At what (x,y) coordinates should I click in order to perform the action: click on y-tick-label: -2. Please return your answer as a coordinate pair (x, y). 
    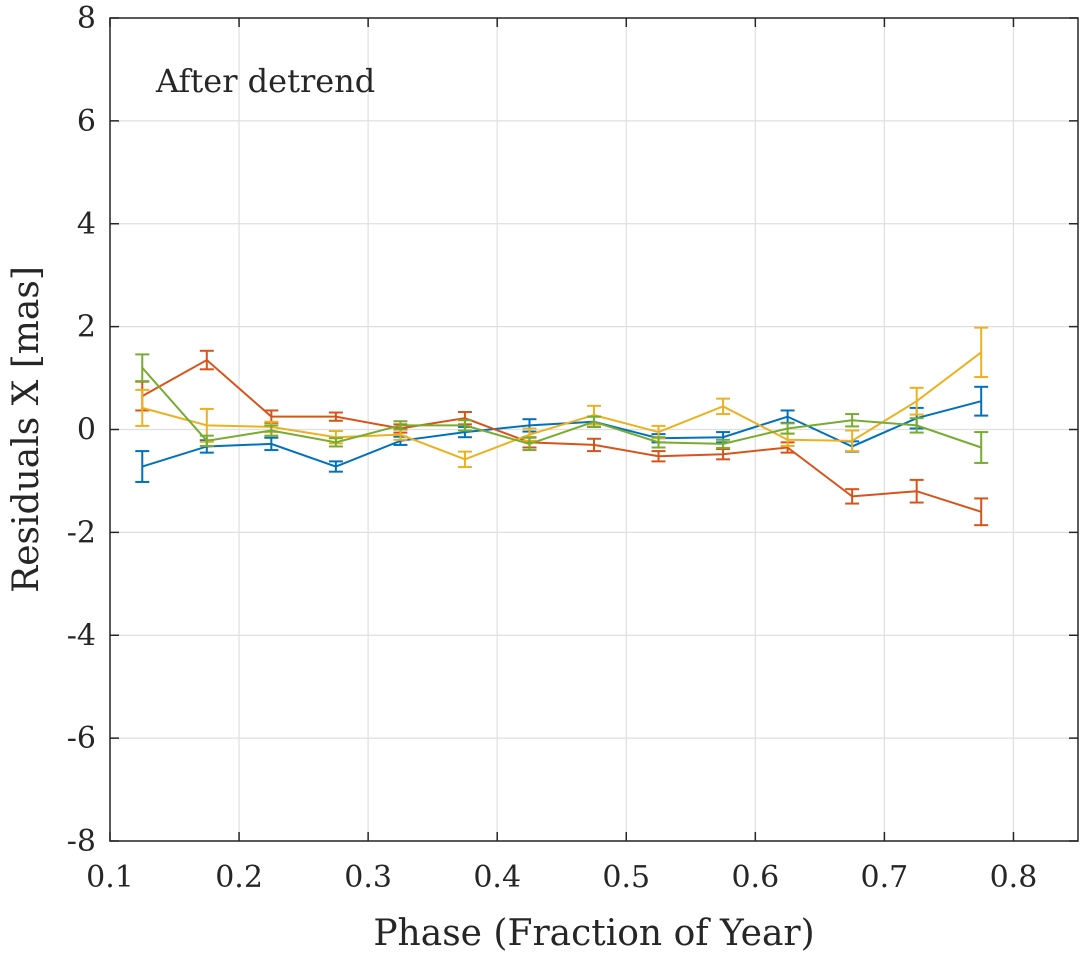
    Looking at the image, I should click on (81, 532).